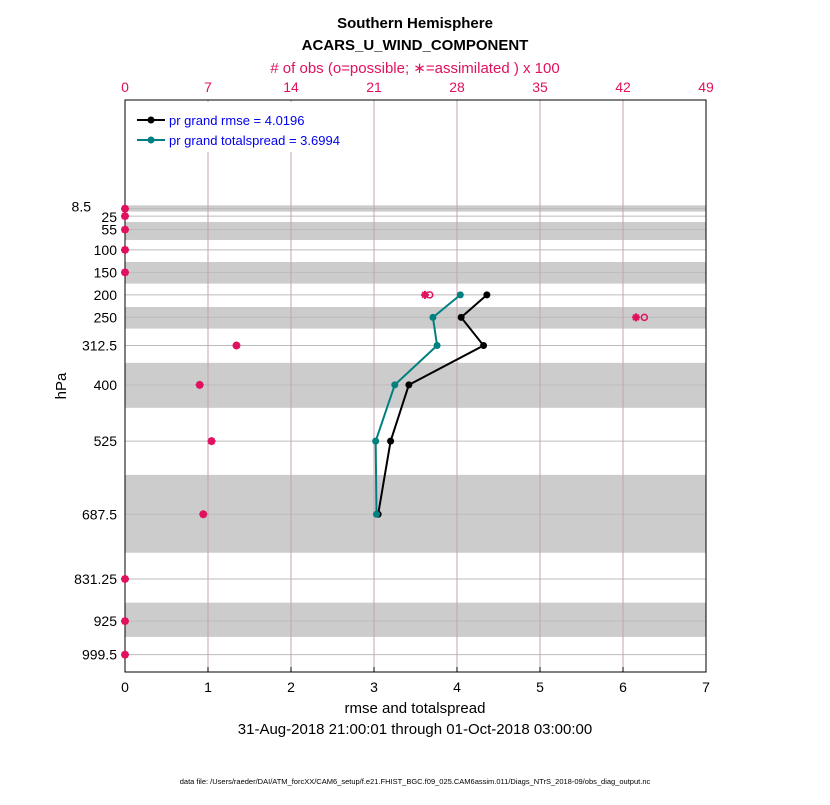 This screenshot has width=830, height=805. I want to click on x-axis-label: rmse and totalspread, so click(415, 708).